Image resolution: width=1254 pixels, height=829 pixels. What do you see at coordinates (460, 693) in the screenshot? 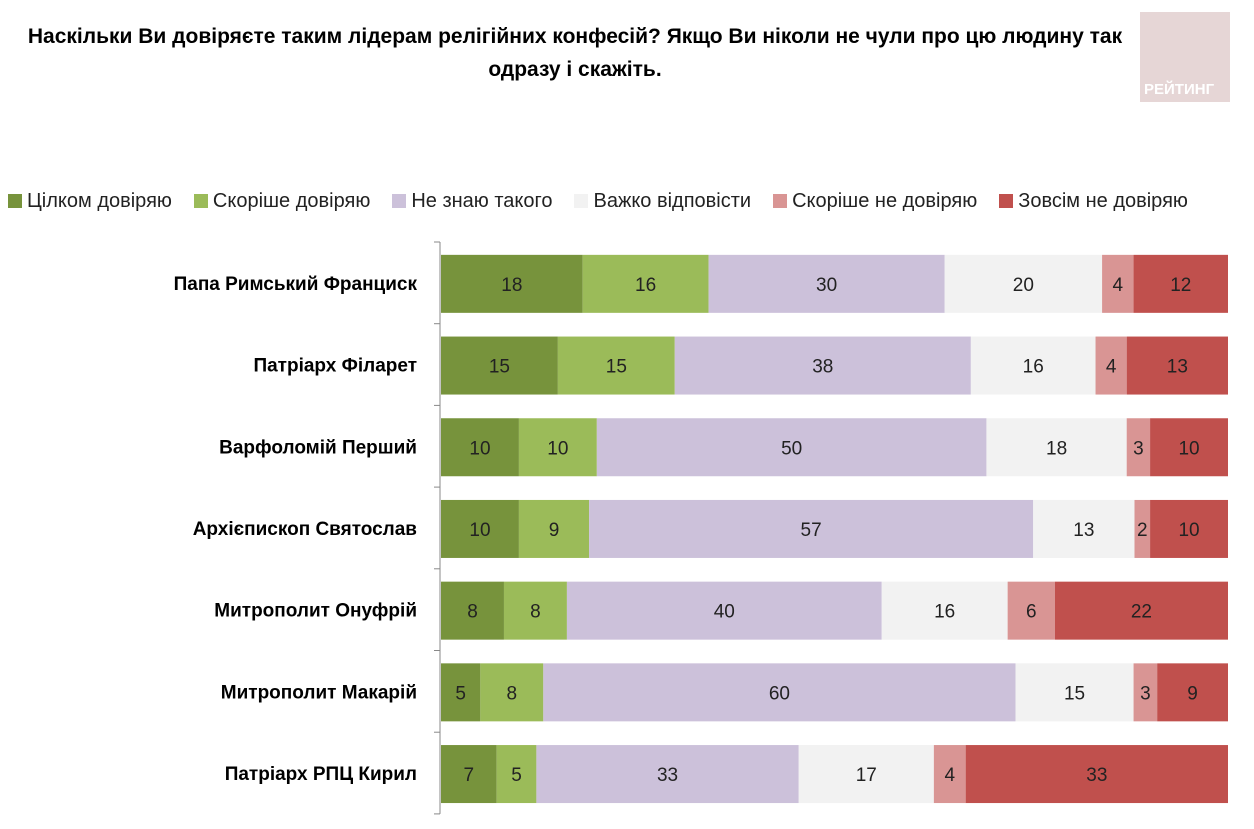
I see `data-label: 5` at bounding box center [460, 693].